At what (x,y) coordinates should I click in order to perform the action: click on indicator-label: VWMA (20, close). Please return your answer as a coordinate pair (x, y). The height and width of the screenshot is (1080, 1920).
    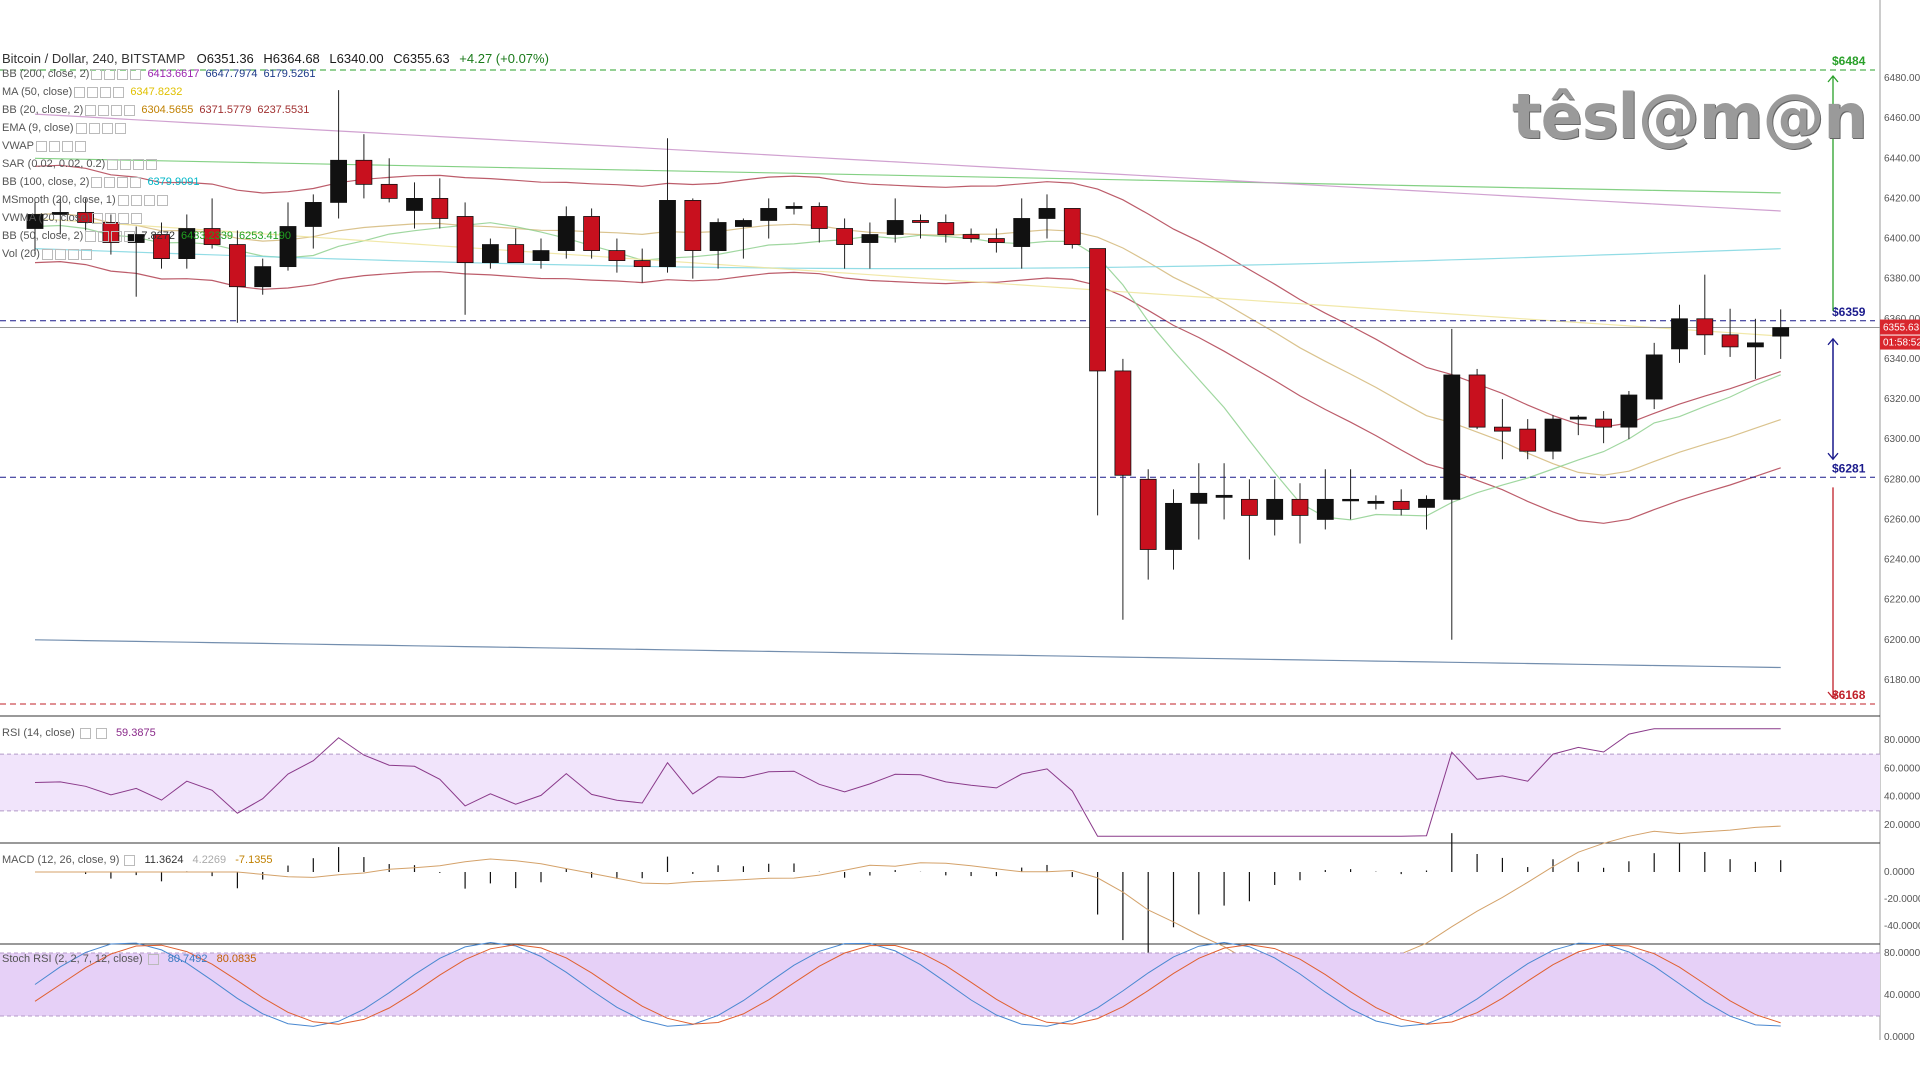
    Looking at the image, I should click on (46, 218).